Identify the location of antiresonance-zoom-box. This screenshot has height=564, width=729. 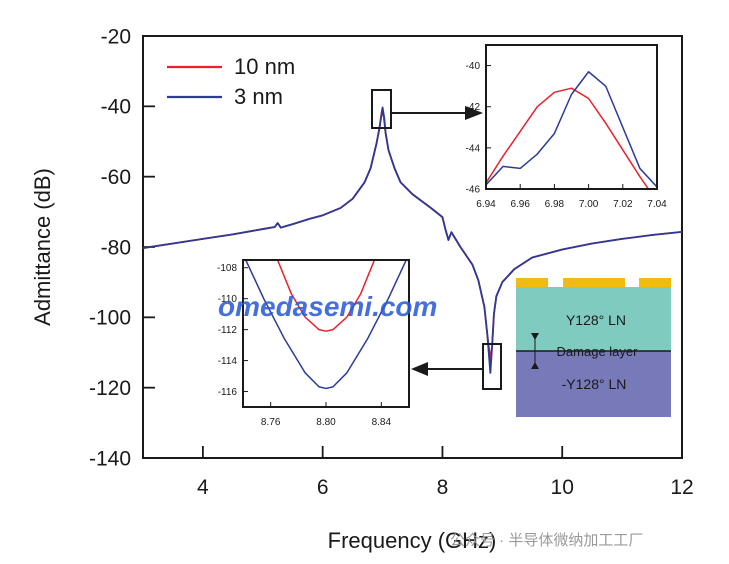
(492, 366).